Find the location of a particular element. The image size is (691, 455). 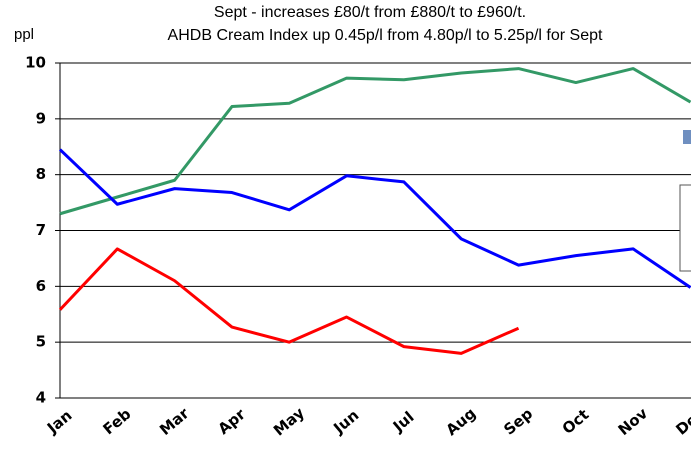

x-tick-label: Nov is located at coordinates (633, 421).